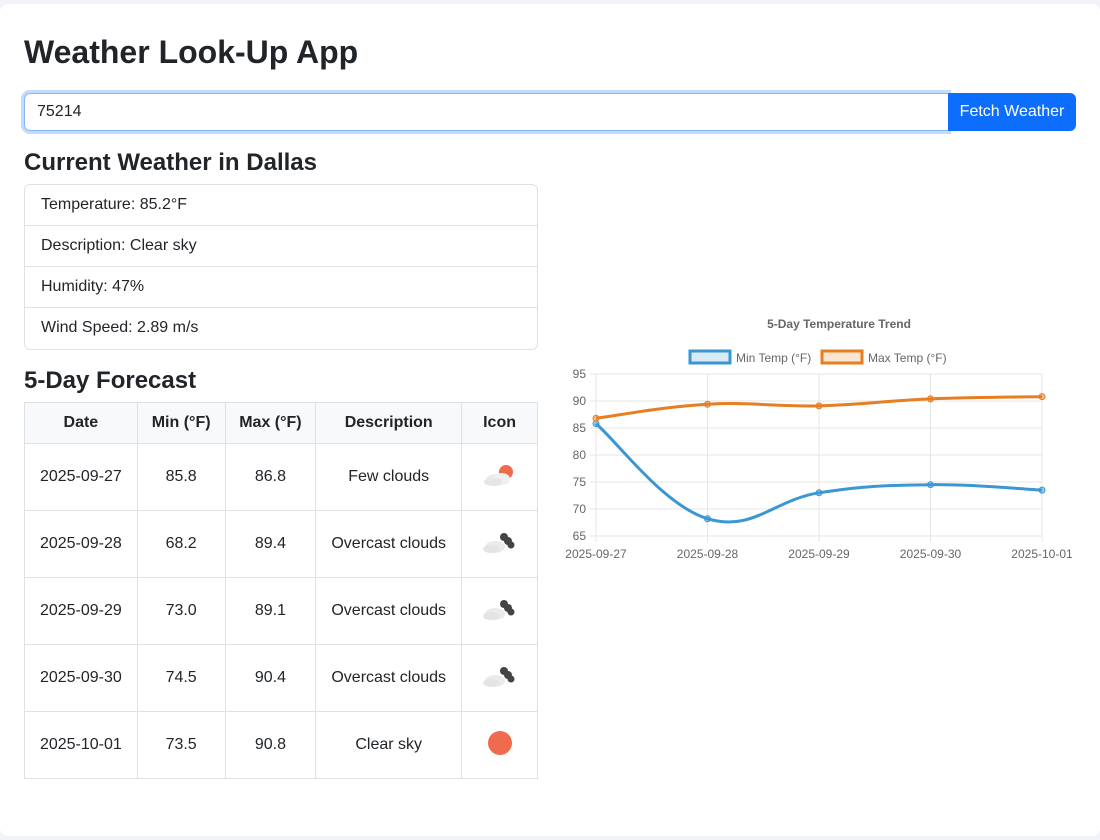  What do you see at coordinates (181, 423) in the screenshot?
I see `column-header-min: Min (°F)` at bounding box center [181, 423].